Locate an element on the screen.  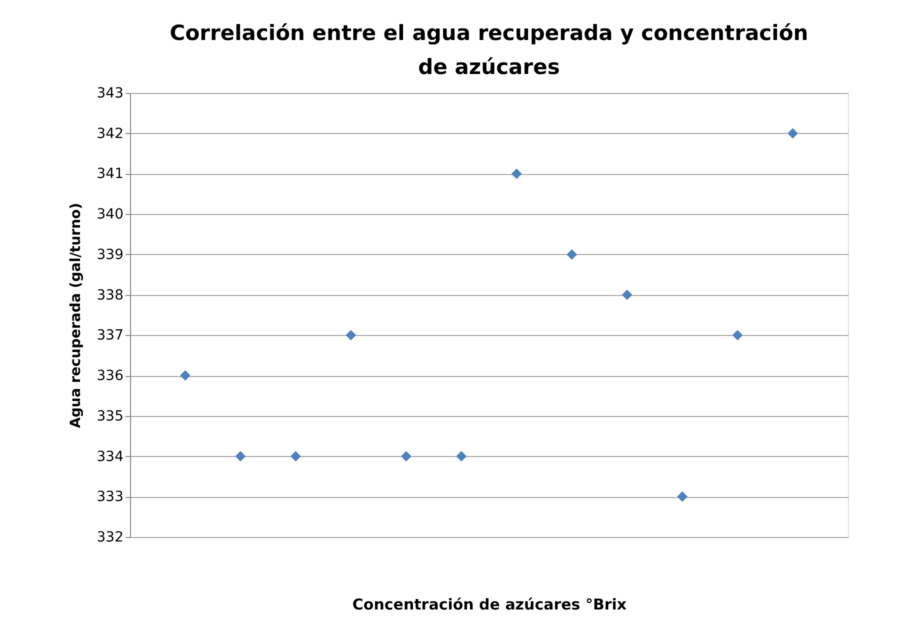
y-tick-label: 336 is located at coordinates (110, 376).